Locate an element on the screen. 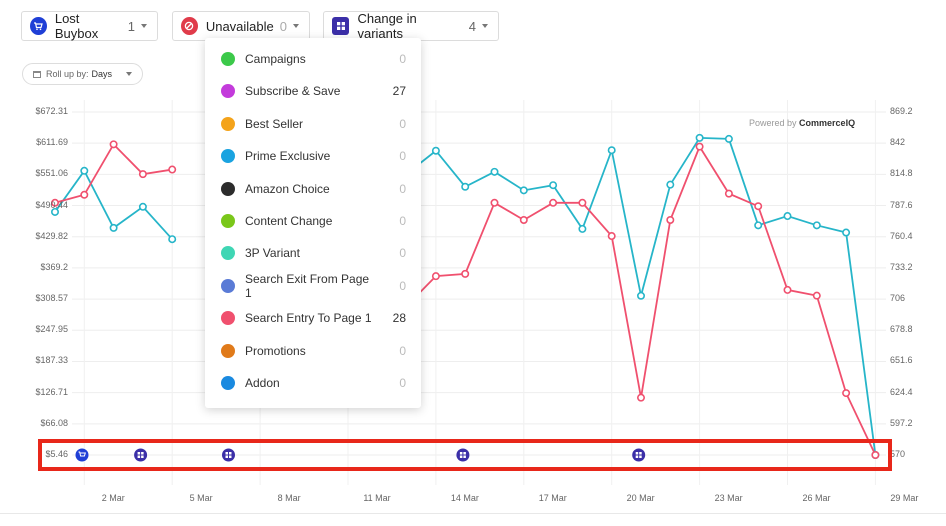  dropdown-item-content-change: Content Change 0 is located at coordinates (313, 221).